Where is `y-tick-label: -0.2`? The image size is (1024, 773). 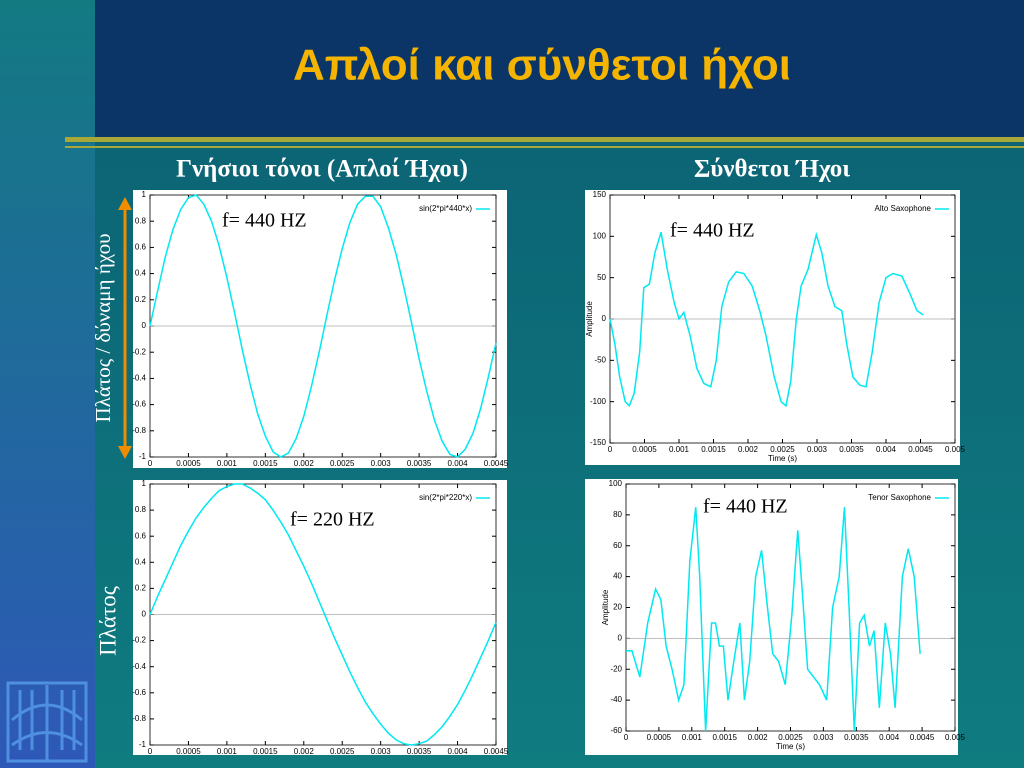
y-tick-label: -0.2 is located at coordinates (139, 640).